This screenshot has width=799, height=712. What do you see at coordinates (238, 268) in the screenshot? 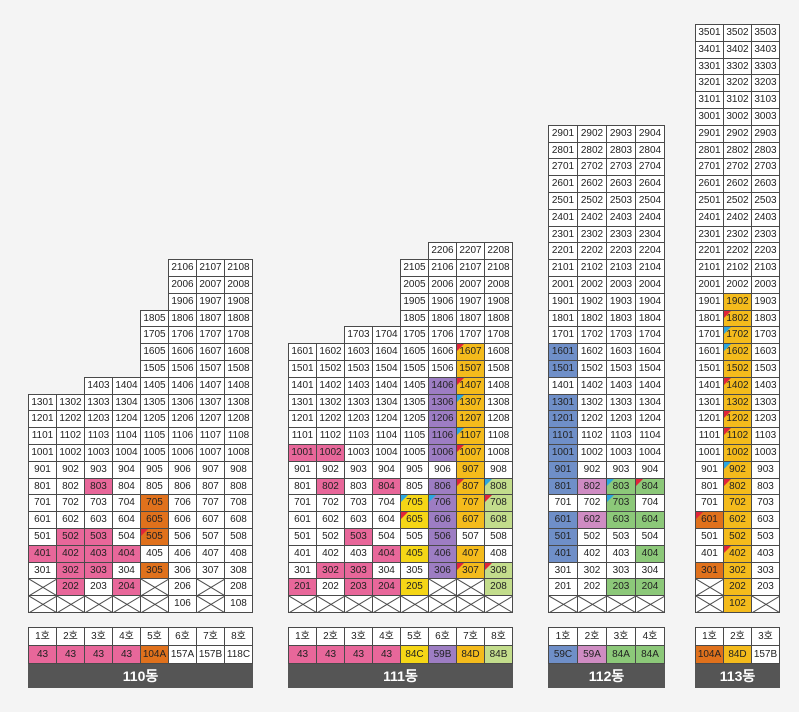
I see `unit-cell: 2108` at bounding box center [238, 268].